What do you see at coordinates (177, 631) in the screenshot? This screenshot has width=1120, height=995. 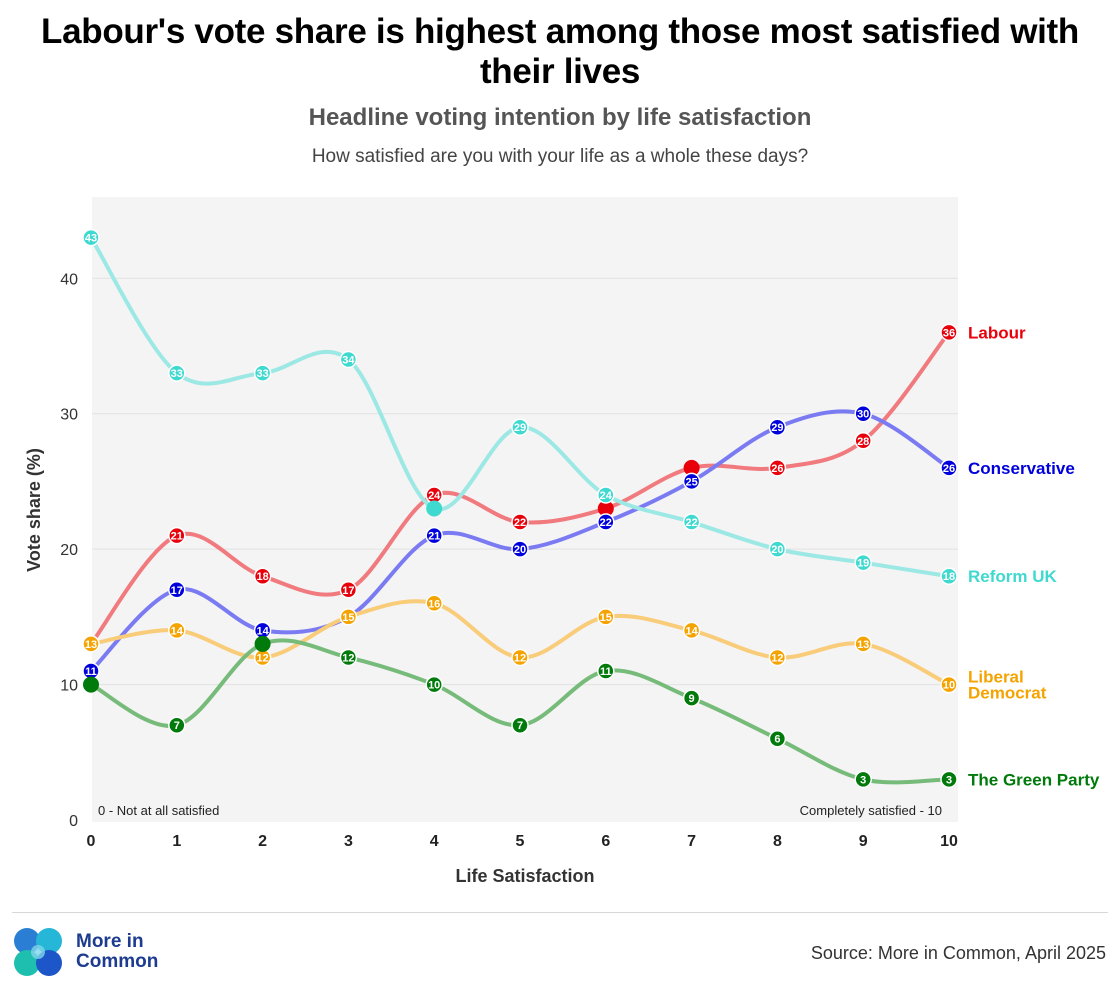 I see `point-label-liberal-democrat-1: 14` at bounding box center [177, 631].